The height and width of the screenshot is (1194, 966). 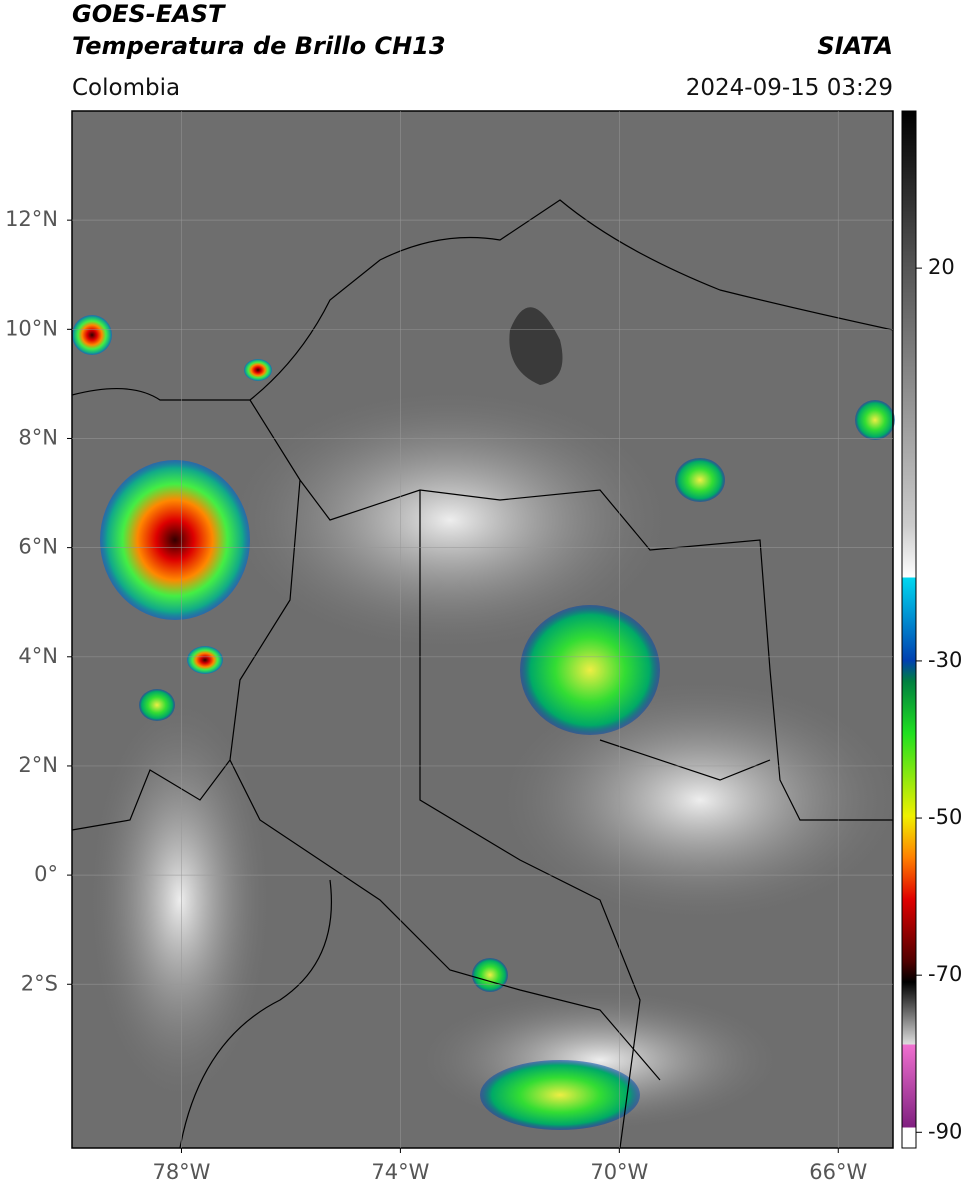 I want to click on x-tick-label: 66°W, so click(x=838, y=1172).